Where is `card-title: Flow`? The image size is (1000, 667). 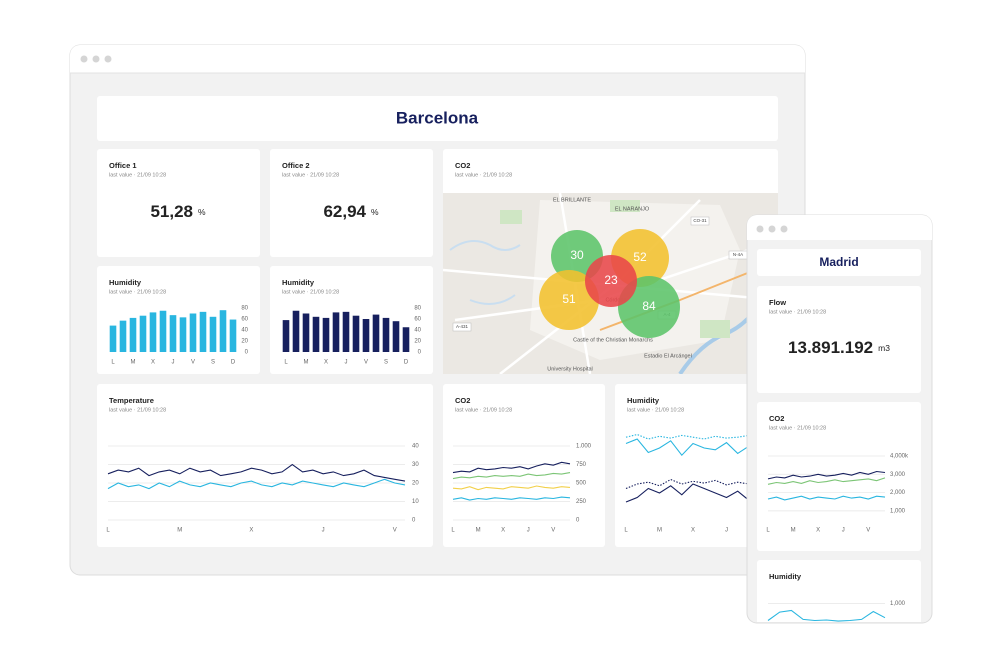 card-title: Flow is located at coordinates (777, 302).